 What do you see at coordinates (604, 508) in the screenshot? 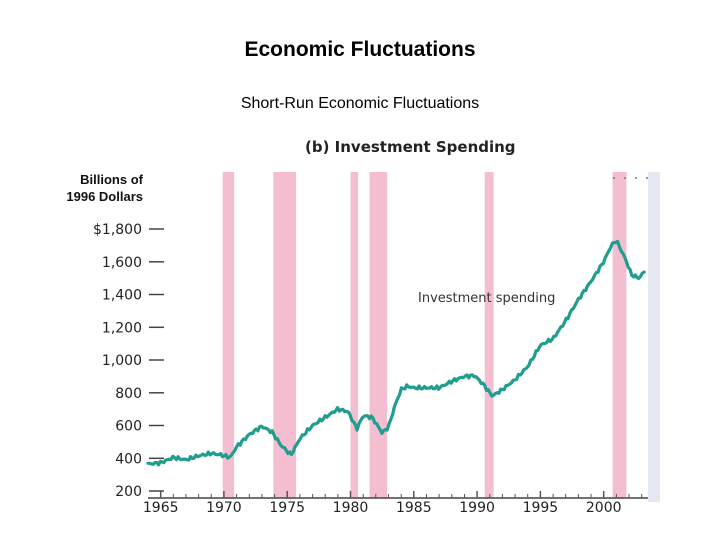
I see `x-tick-label-2000: 2000` at bounding box center [604, 508].